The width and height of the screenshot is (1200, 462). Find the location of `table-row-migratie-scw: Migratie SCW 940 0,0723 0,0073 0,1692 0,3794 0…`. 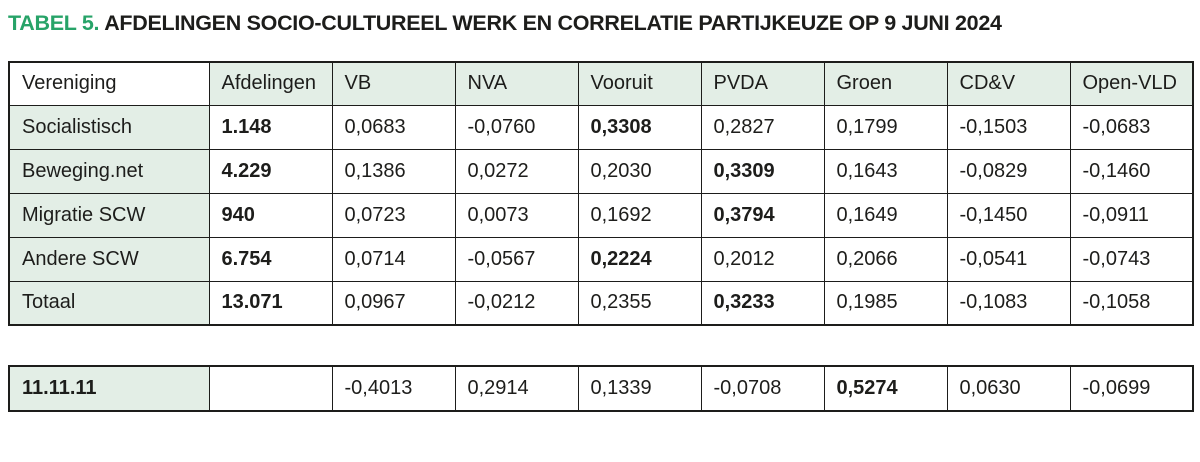

table-row-migratie-scw: Migratie SCW 940 0,0723 0,0073 0,1692 0,3794 0… is located at coordinates (601, 215).